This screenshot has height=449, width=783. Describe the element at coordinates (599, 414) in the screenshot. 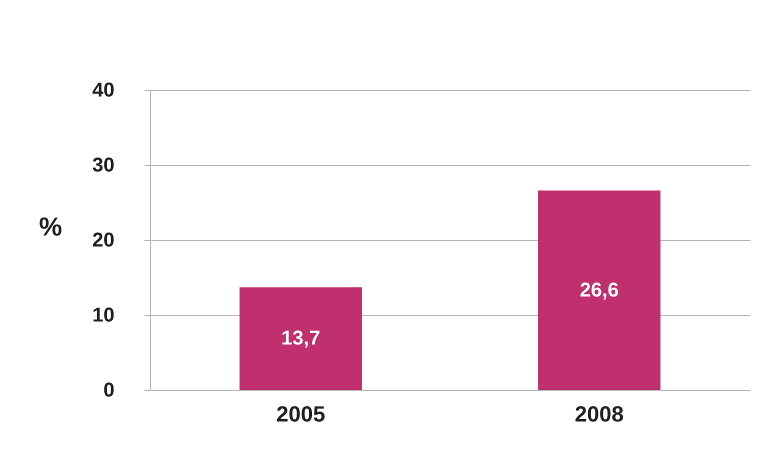

I see `x-tick-label: 2008` at that location.